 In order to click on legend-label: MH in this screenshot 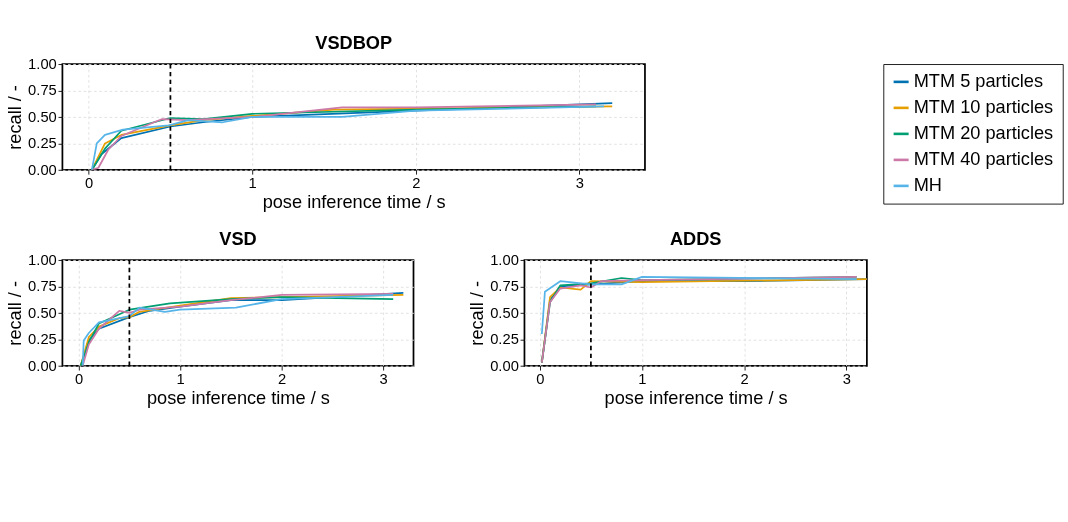, I will do `click(927, 185)`.